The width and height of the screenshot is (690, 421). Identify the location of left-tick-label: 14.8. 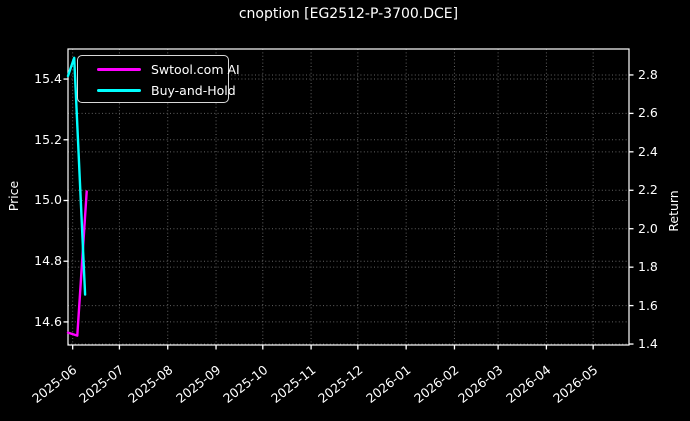
(48, 261).